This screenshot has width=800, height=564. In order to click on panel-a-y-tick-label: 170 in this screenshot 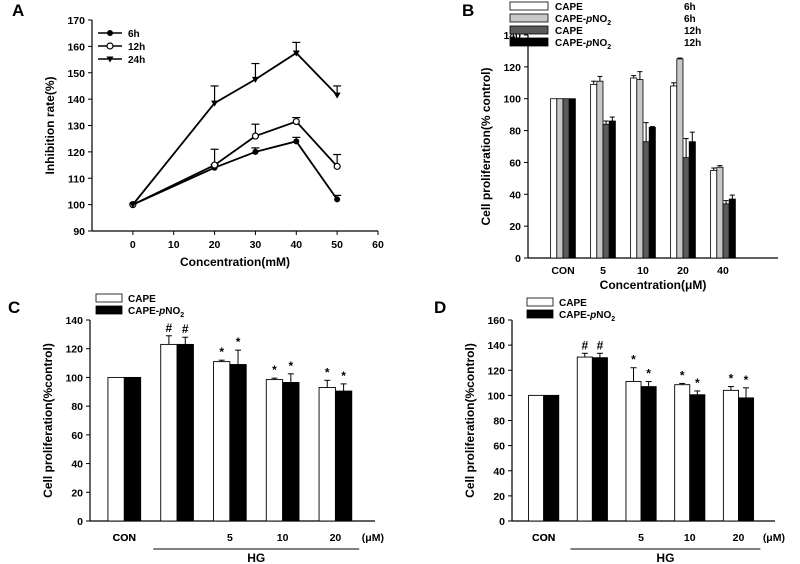, I will do `click(76, 21)`.